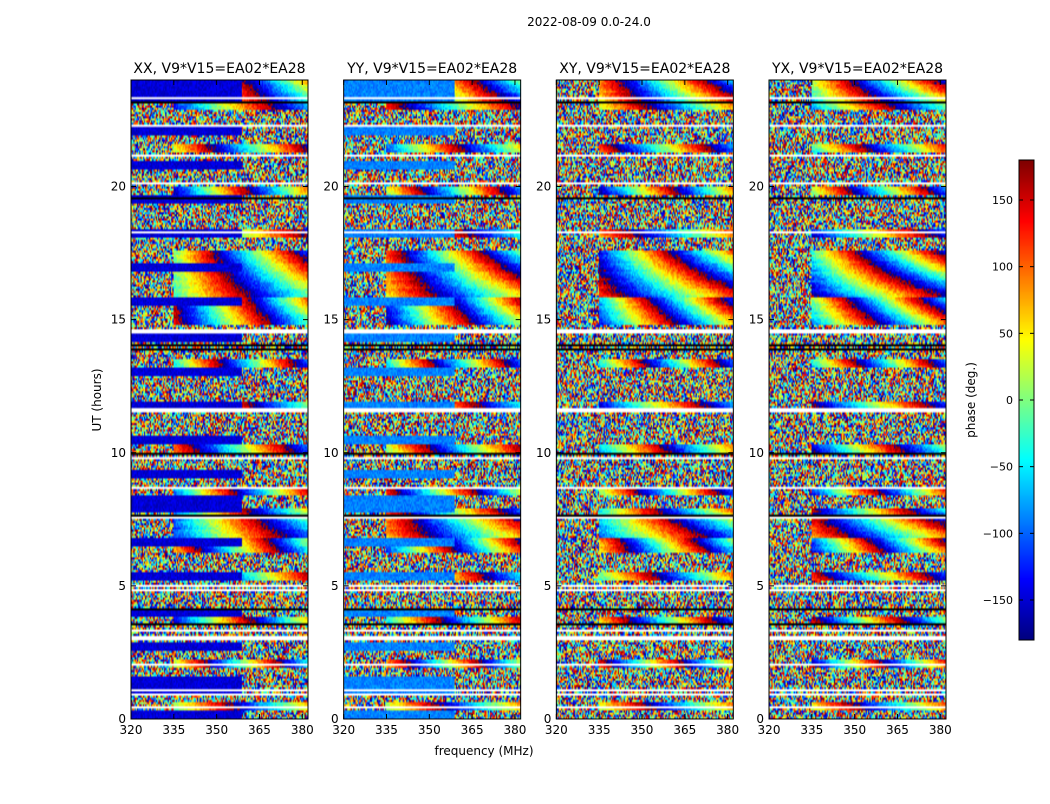 The image size is (1050, 804). I want to click on colorbar-tick-label: −50, so click(1001, 467).